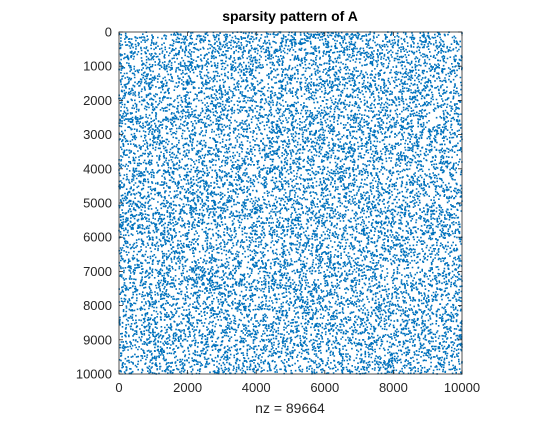 The height and width of the screenshot is (425, 560). I want to click on y-tick-label: 6000, so click(97, 237).